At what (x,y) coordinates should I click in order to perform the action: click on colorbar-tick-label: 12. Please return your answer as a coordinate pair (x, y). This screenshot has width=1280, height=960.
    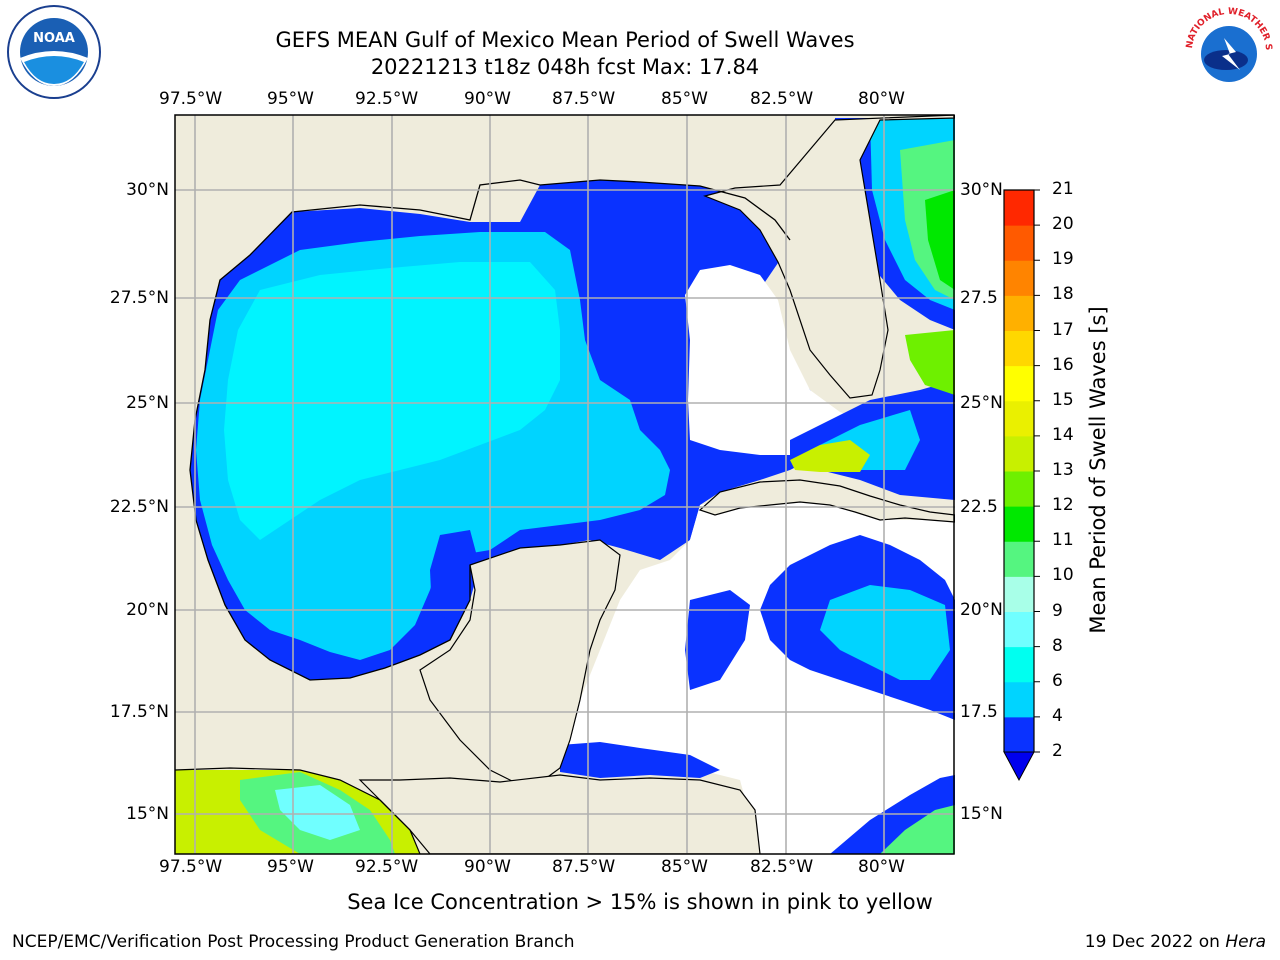
    Looking at the image, I should click on (1063, 505).